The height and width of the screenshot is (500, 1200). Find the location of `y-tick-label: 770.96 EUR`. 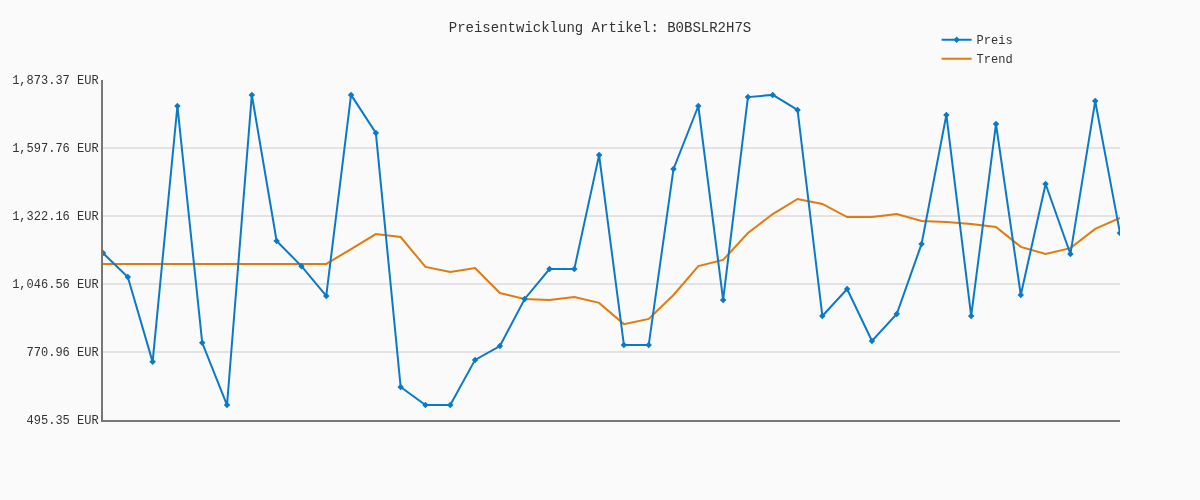

y-tick-label: 770.96 EUR is located at coordinates (62, 353).